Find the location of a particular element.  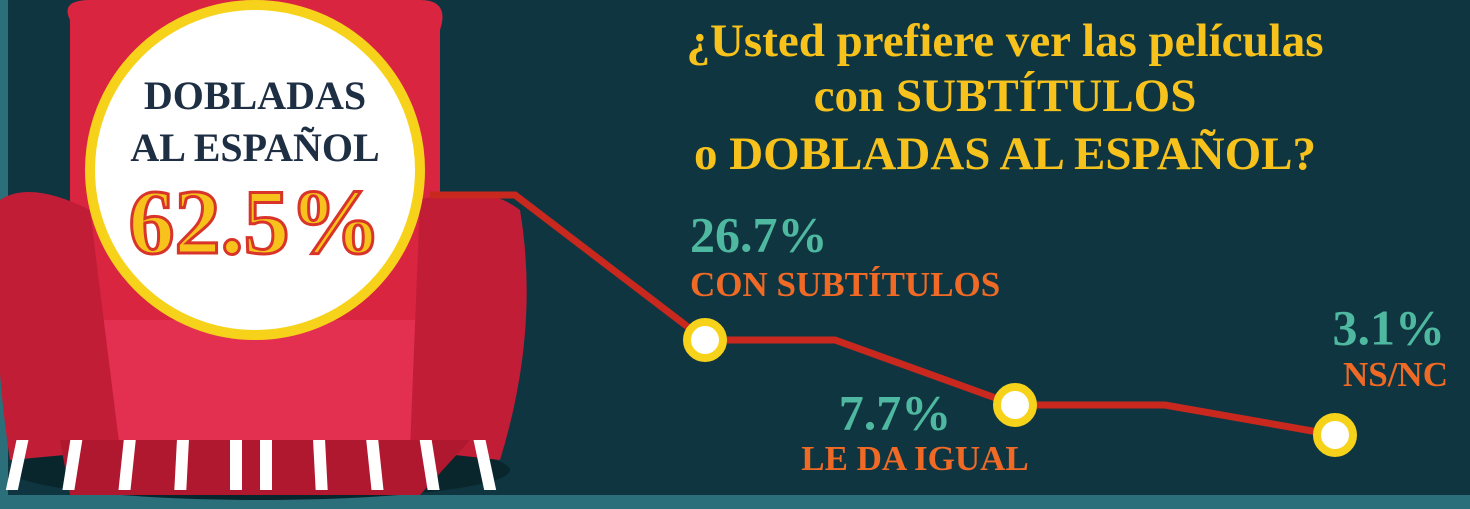

item-label: LE DA IGUAL is located at coordinates (915, 458).